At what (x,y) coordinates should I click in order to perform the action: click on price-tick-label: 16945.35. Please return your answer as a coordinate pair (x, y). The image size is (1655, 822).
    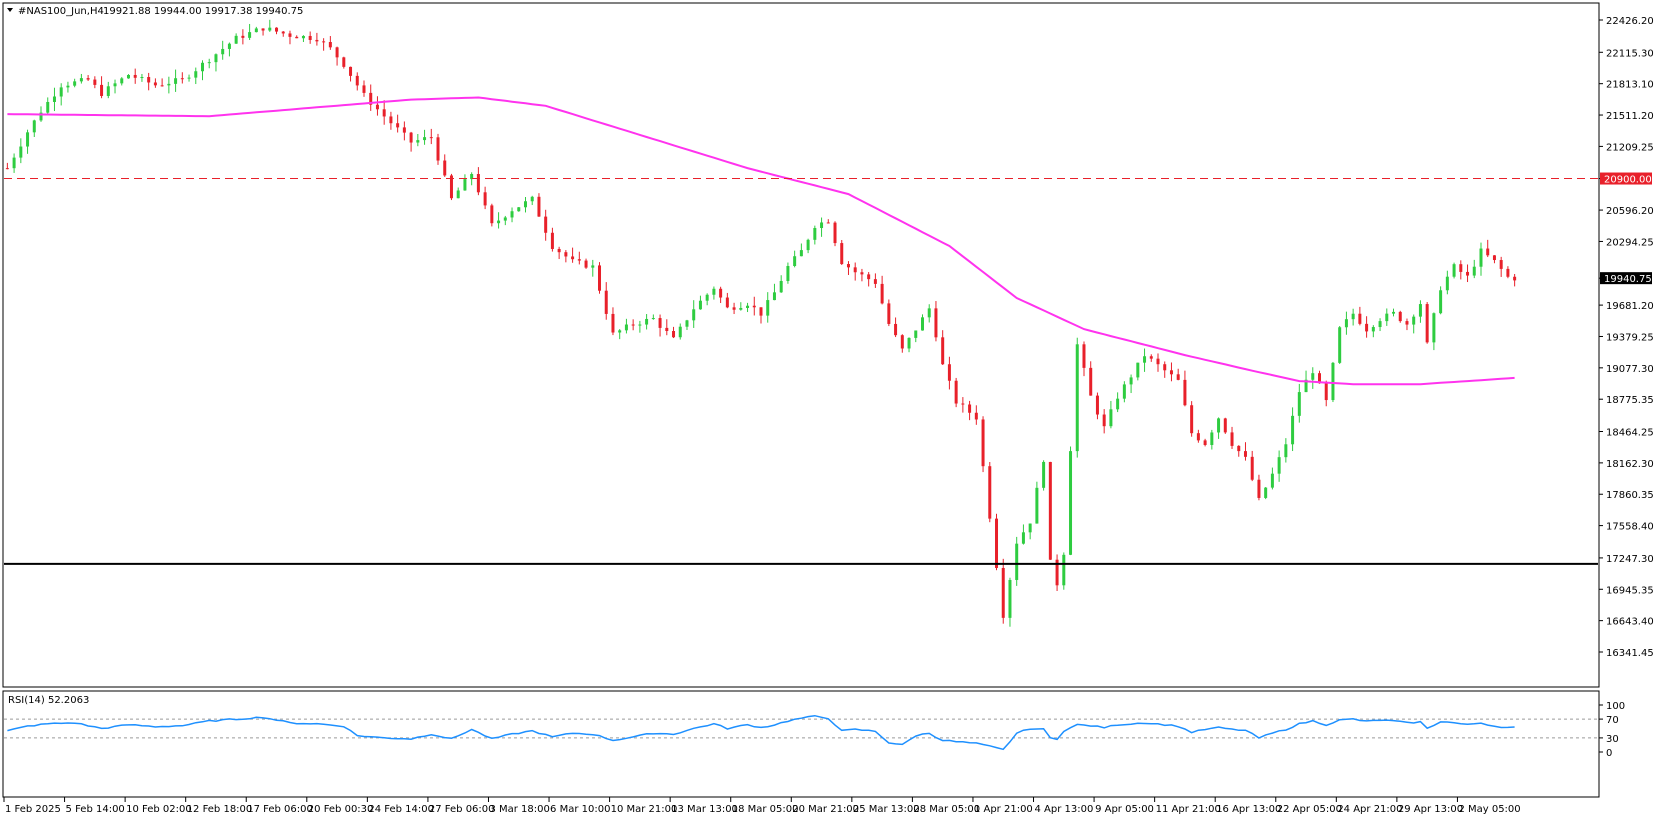
    Looking at the image, I should click on (1630, 590).